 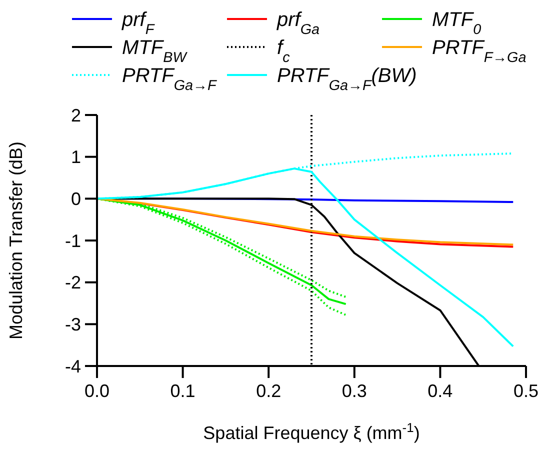 I want to click on legend-label: prf$_{F}$, so click(x=138, y=23).